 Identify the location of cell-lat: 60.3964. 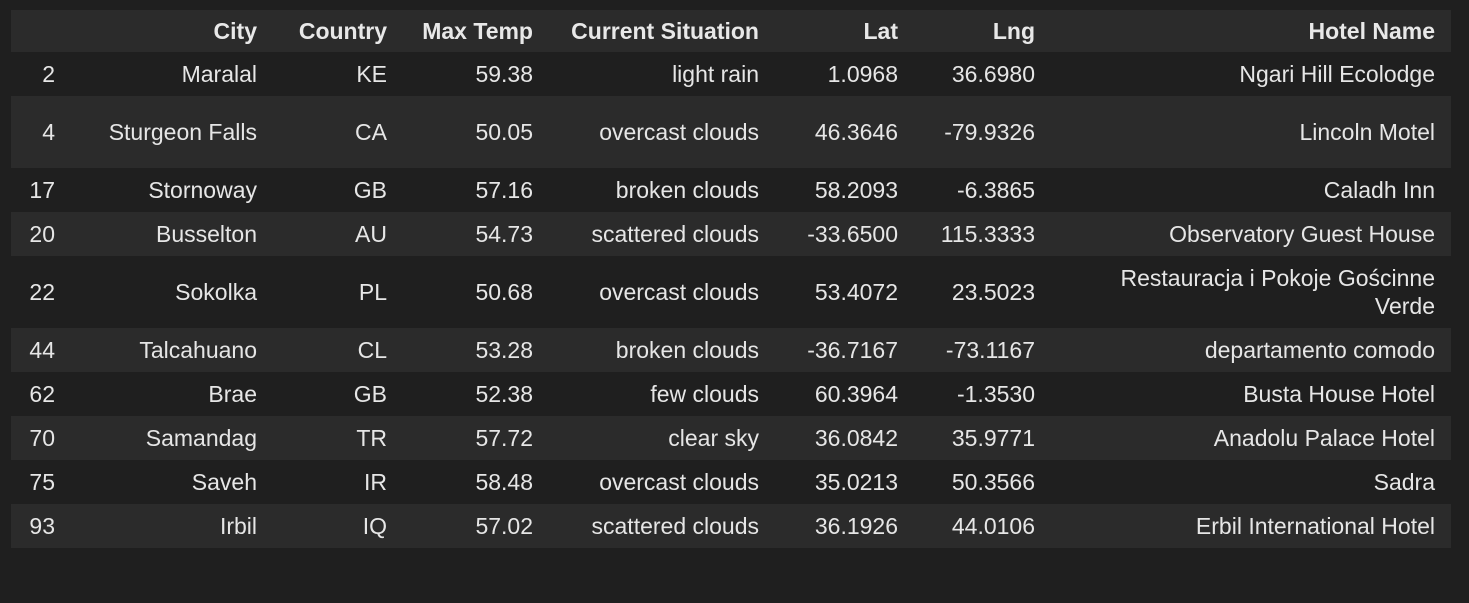
(856, 394).